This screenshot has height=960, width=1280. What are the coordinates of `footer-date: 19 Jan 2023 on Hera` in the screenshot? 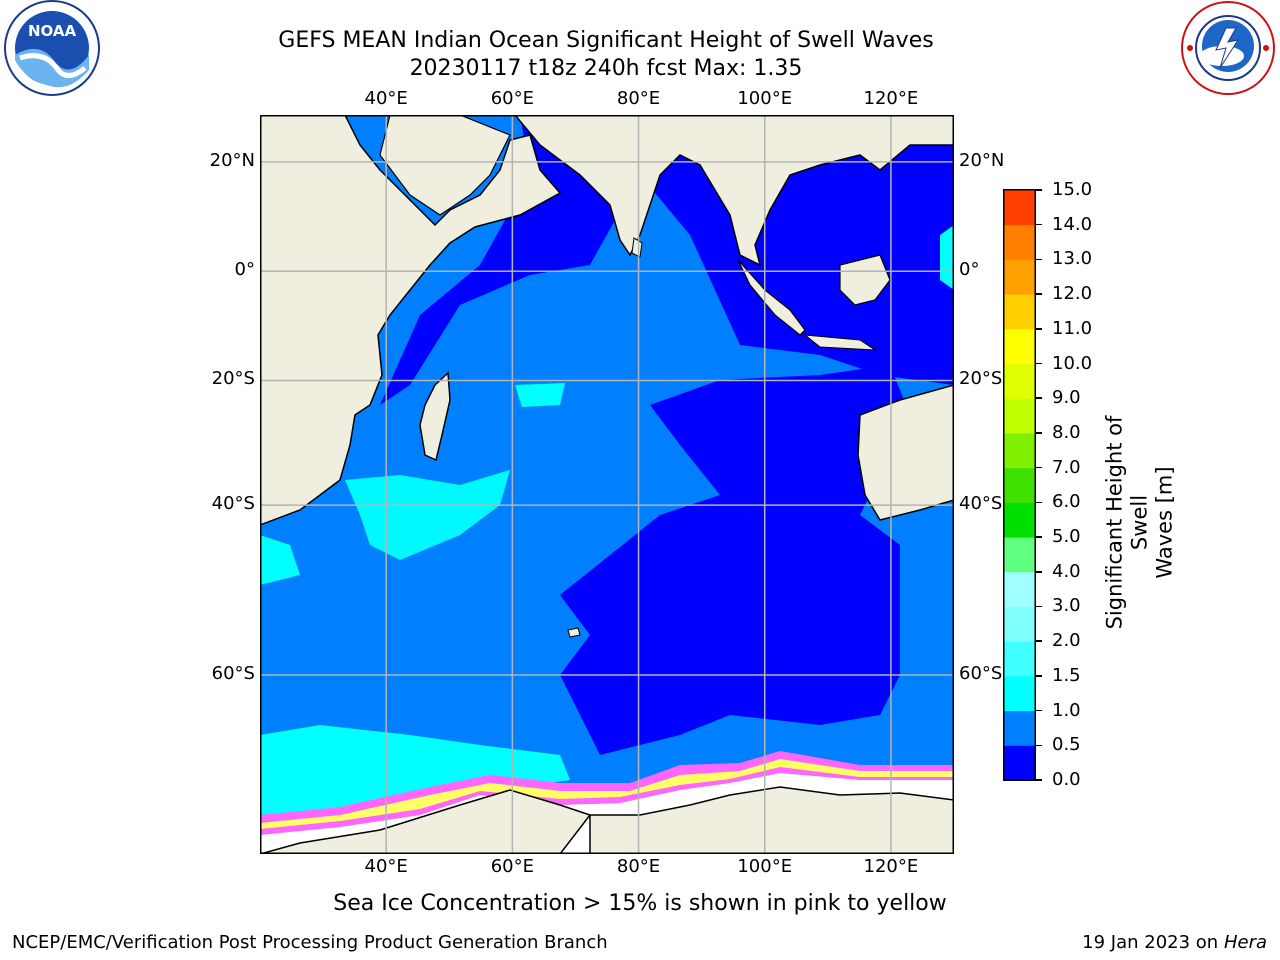 It's located at (1174, 942).